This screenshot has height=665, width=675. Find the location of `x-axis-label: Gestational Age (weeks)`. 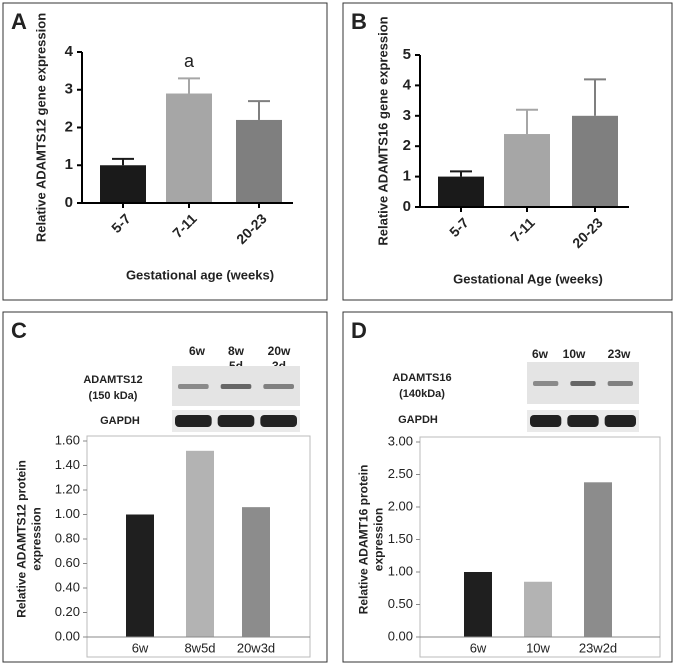

x-axis-label: Gestational Age (weeks) is located at coordinates (528, 278).